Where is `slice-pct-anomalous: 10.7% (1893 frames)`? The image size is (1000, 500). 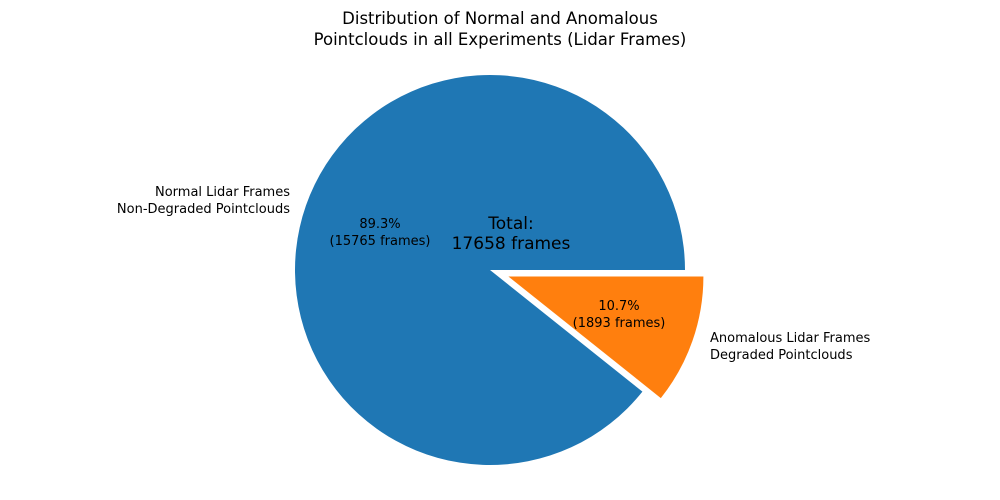
slice-pct-anomalous: 10.7% (1893 frames) is located at coordinates (619, 315).